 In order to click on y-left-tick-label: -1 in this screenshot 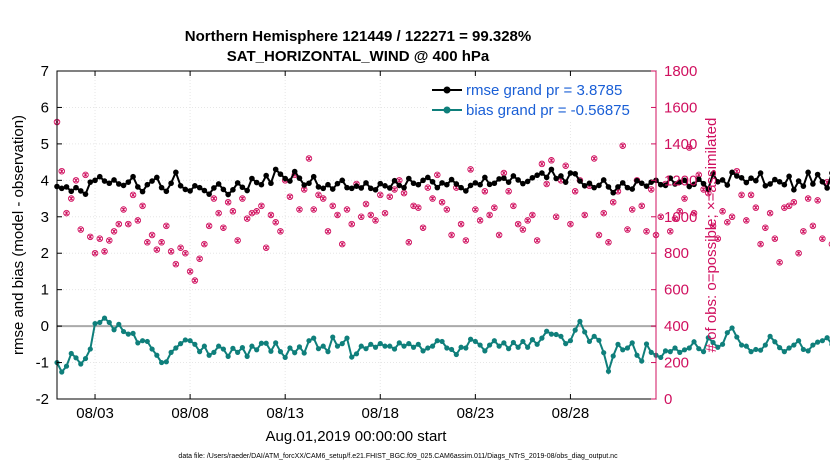, I will do `click(42, 363)`.